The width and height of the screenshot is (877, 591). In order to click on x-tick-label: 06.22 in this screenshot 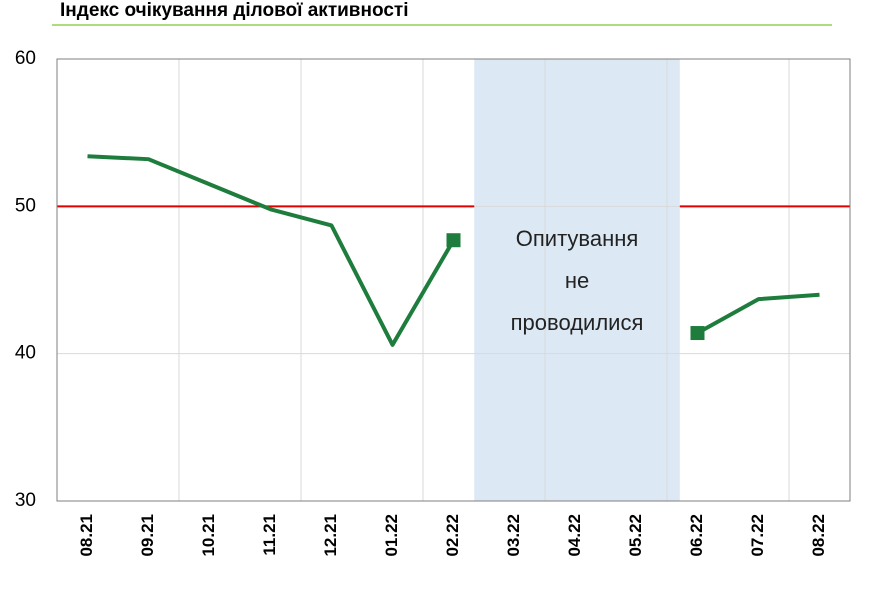, I will do `click(696, 535)`.